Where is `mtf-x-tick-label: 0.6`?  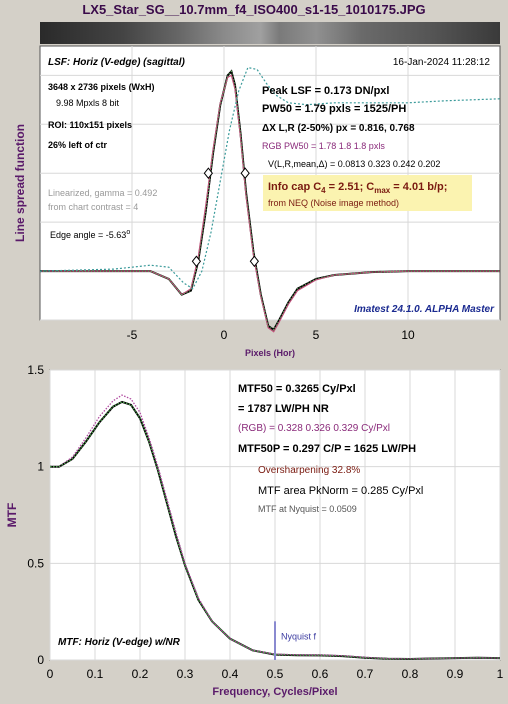
mtf-x-tick-label: 0.6 is located at coordinates (320, 674).